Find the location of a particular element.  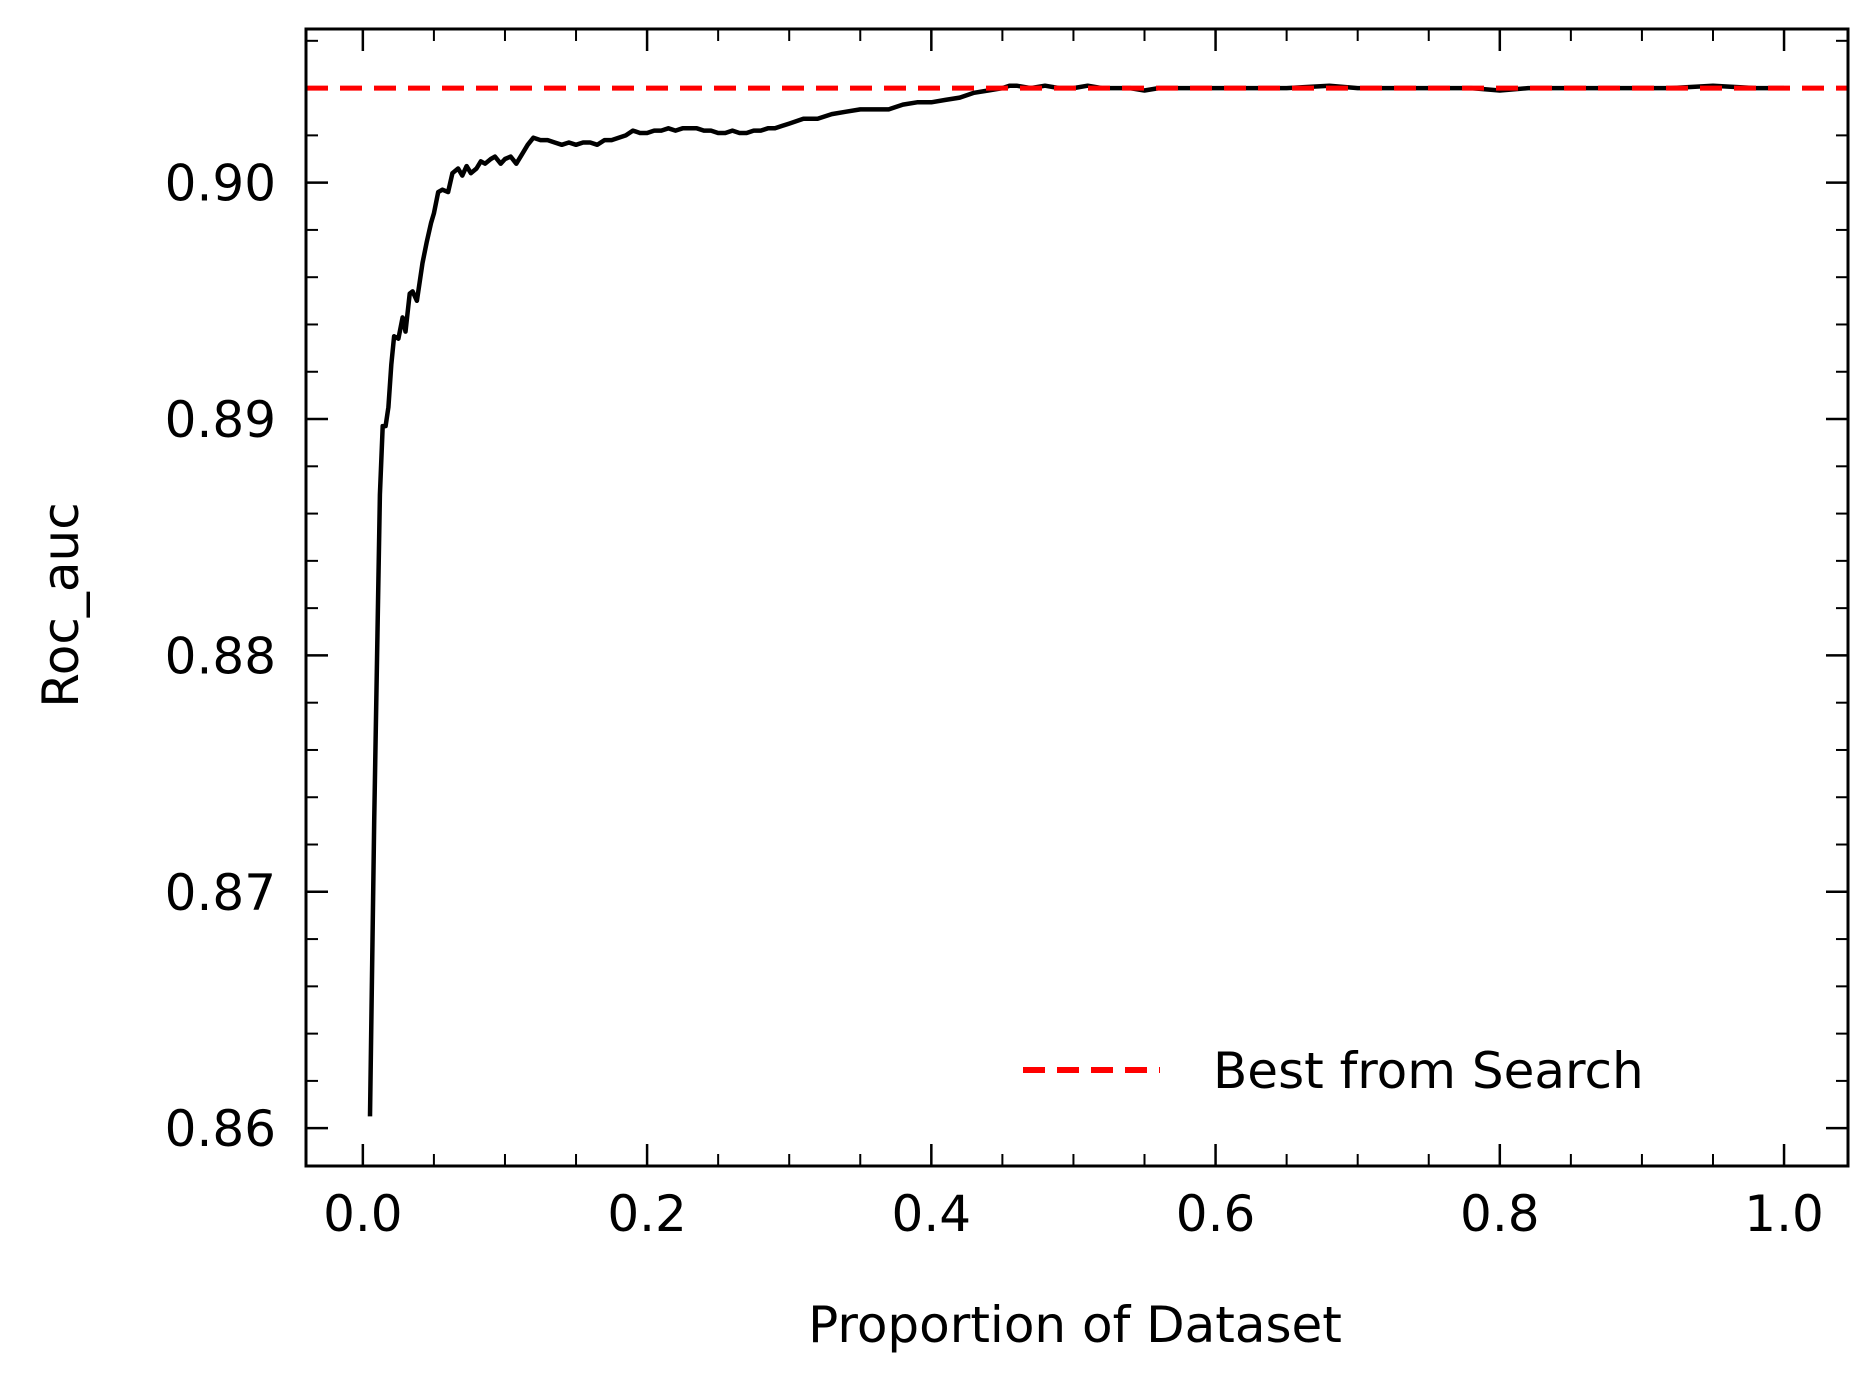

y-axis-title: Roc_auc is located at coordinates (61, 604).